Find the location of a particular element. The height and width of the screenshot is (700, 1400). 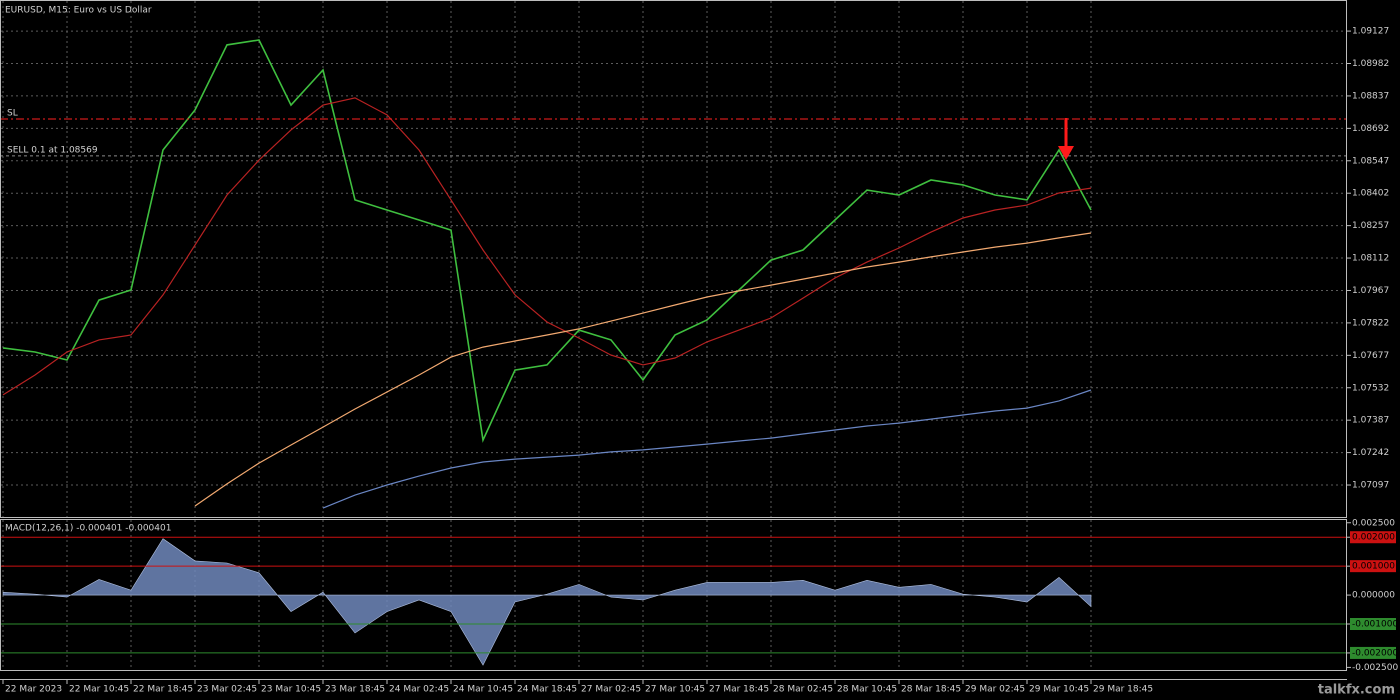

x-tick-label: 28 Mar 10:45 is located at coordinates (867, 690).